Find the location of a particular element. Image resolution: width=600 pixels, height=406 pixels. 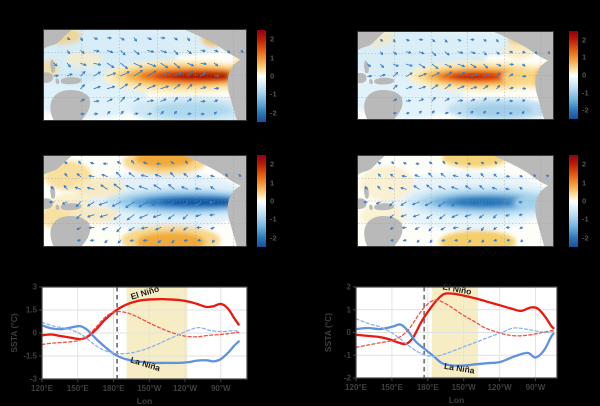

annotation-la-niña: La Niña is located at coordinates (459, 368).